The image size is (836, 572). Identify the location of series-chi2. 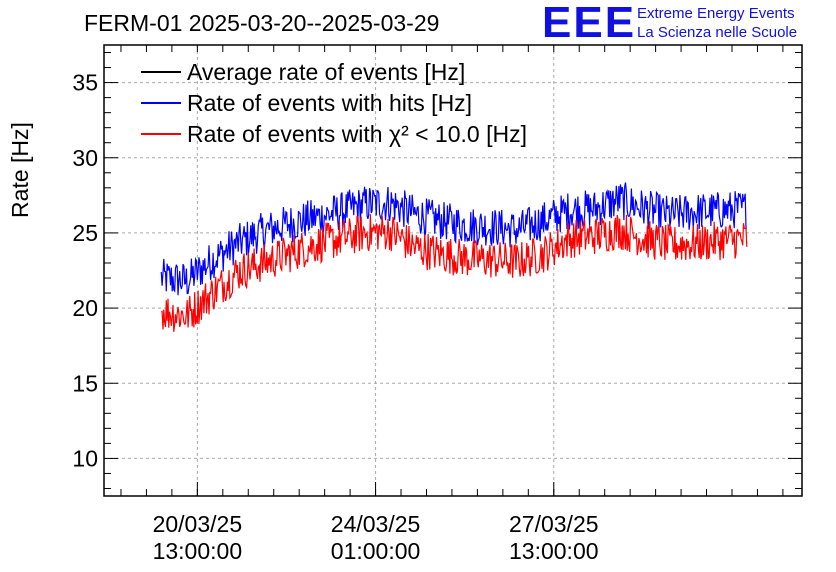
(454, 273).